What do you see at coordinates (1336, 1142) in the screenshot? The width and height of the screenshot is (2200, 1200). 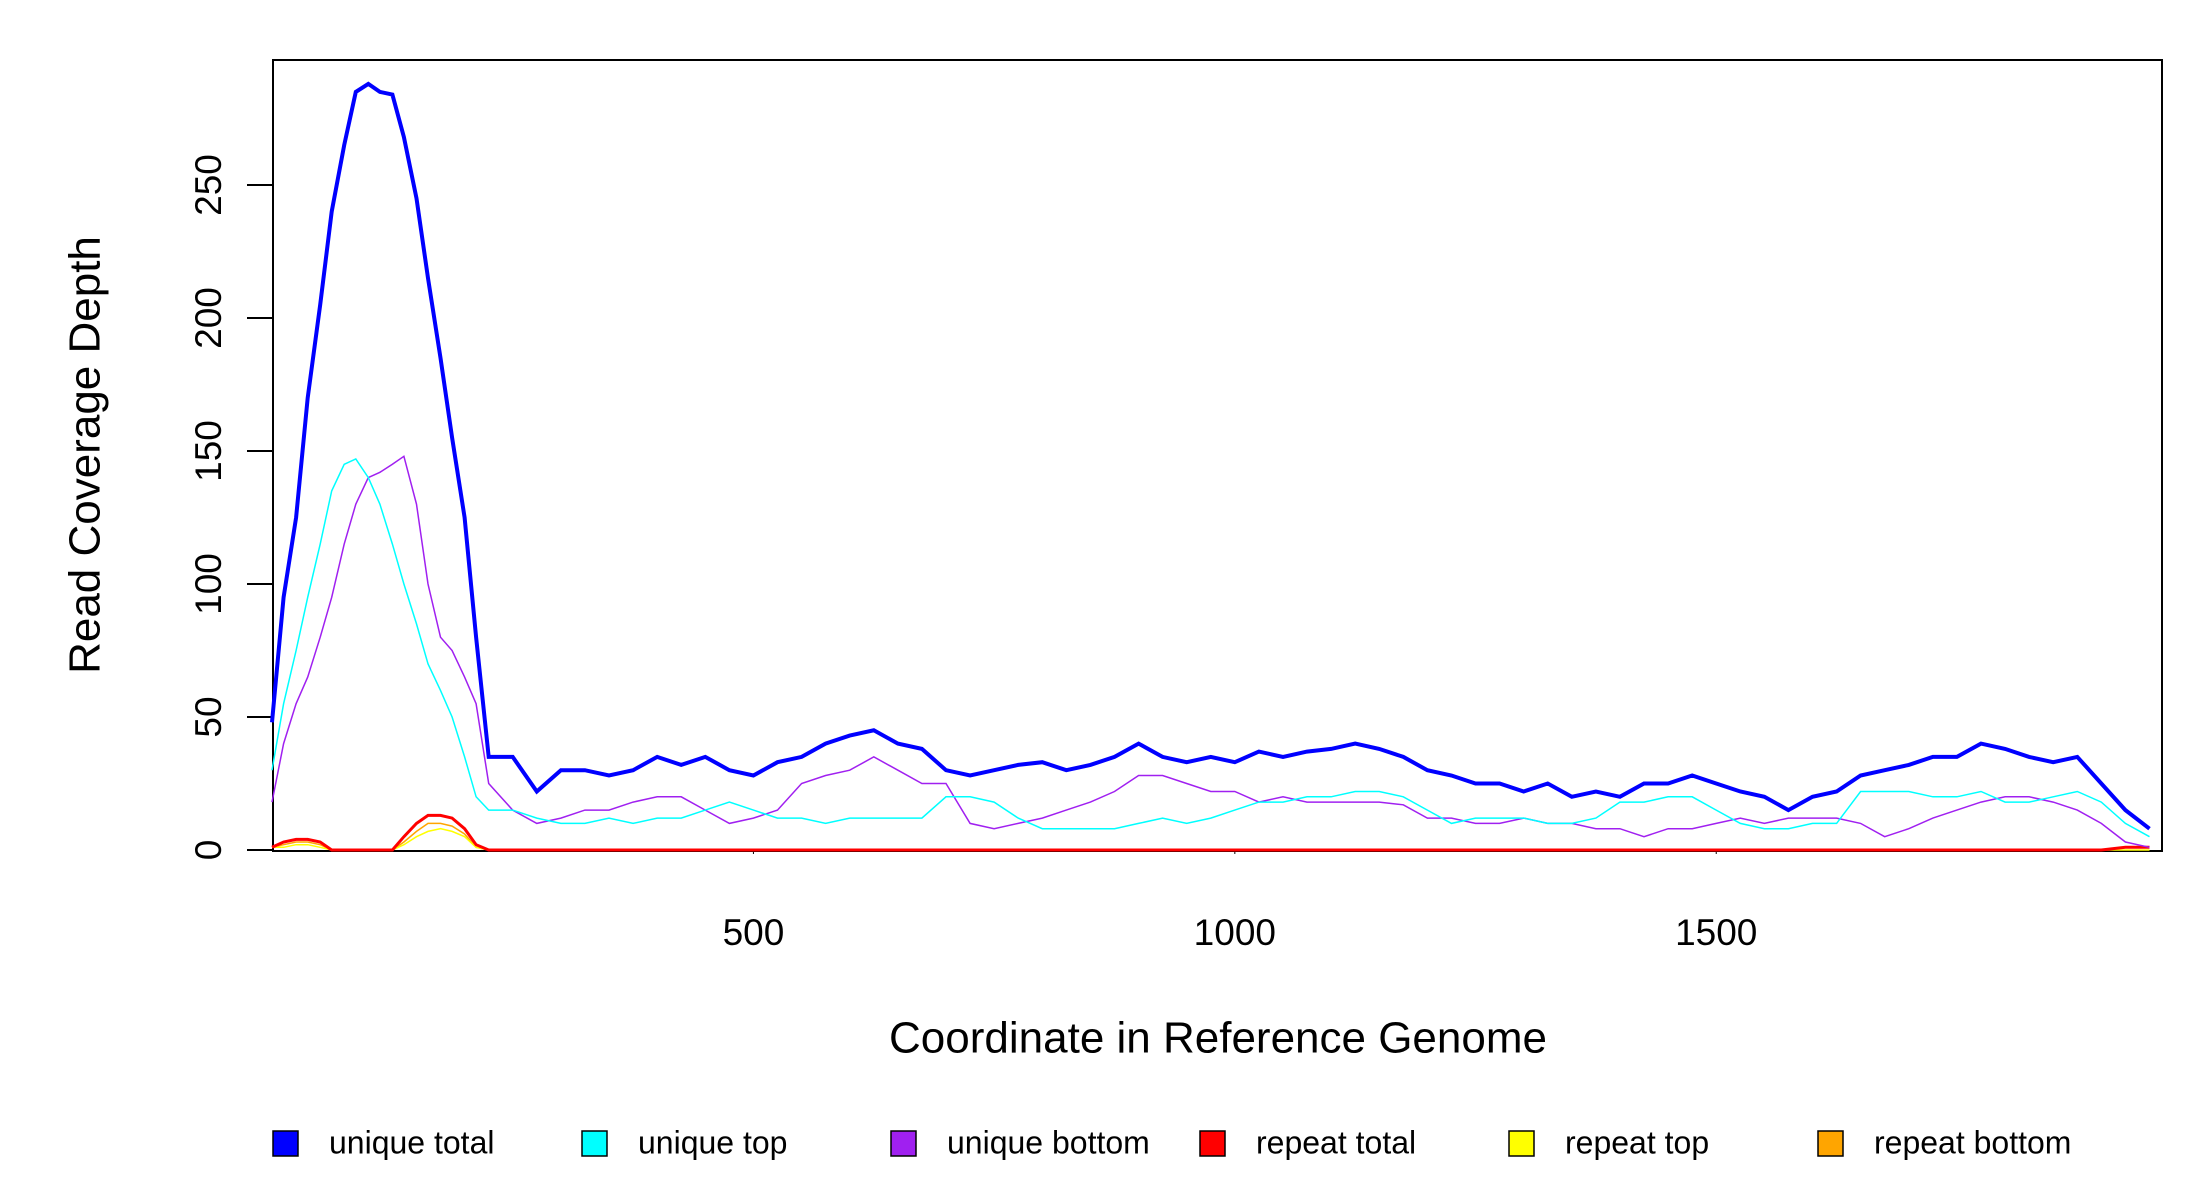 I see `legend-label: repeat total` at bounding box center [1336, 1142].